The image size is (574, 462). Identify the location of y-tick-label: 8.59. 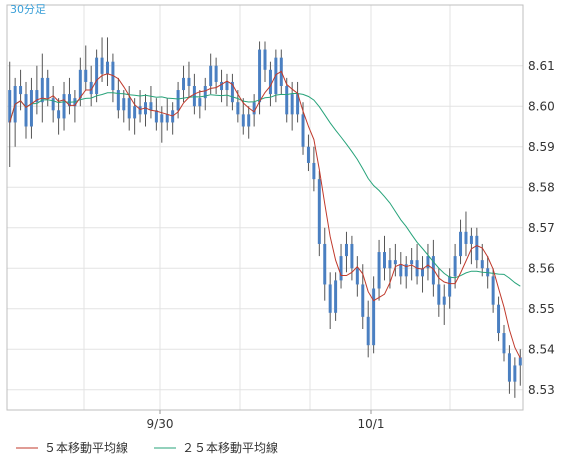
(541, 147).